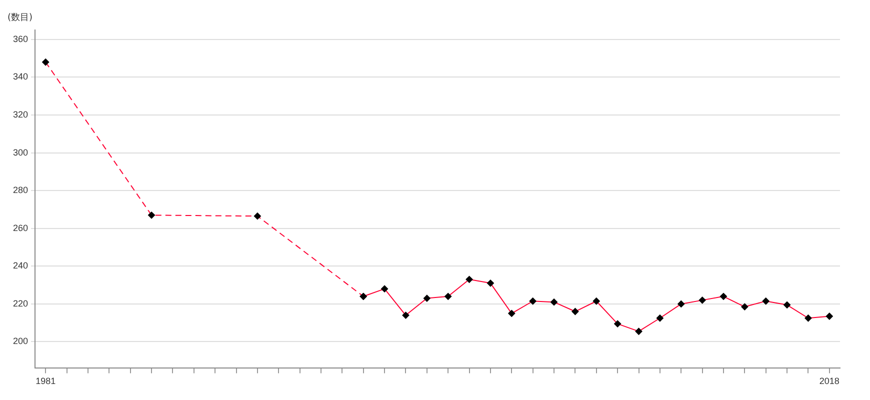 The height and width of the screenshot is (400, 870). Describe the element at coordinates (20, 115) in the screenshot. I see `y-tick-label: 320` at that location.